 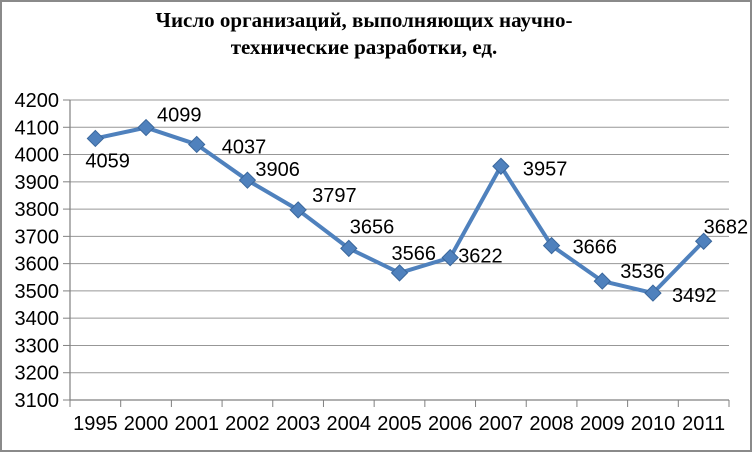 I want to click on y-axis-label: 3700, so click(x=37, y=237).